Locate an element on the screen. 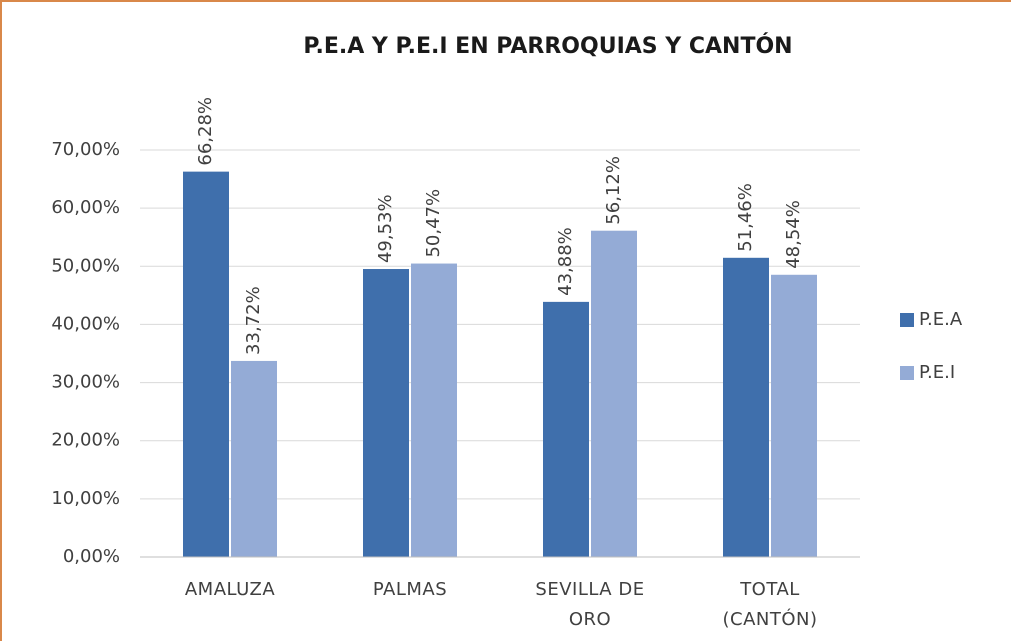 This screenshot has width=1013, height=643. data-label: 48,54% is located at coordinates (793, 234).